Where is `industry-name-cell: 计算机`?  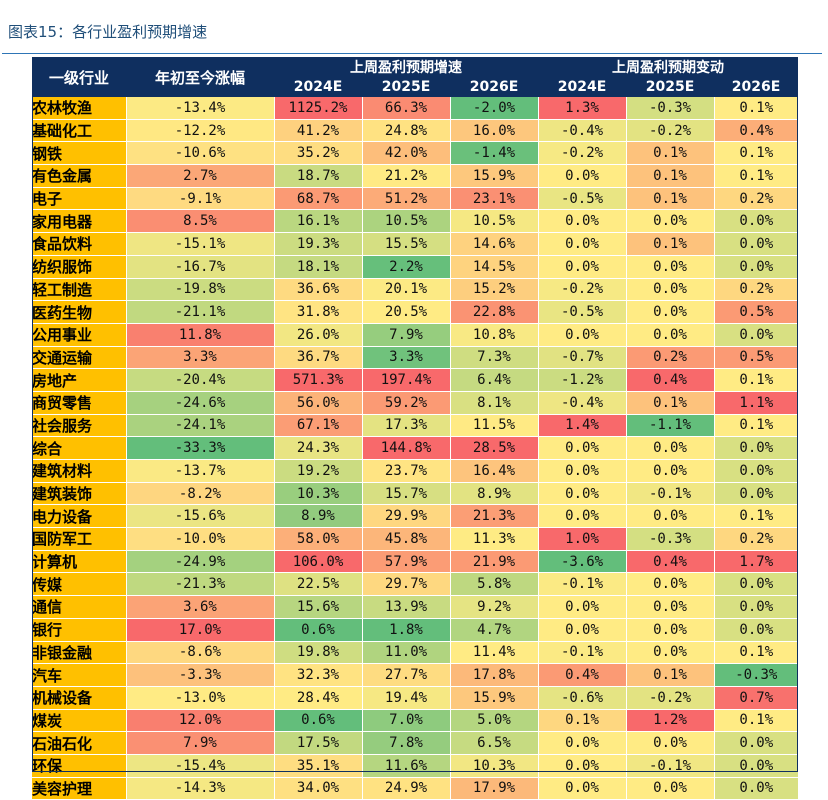 industry-name-cell: 计算机 is located at coordinates (79, 562).